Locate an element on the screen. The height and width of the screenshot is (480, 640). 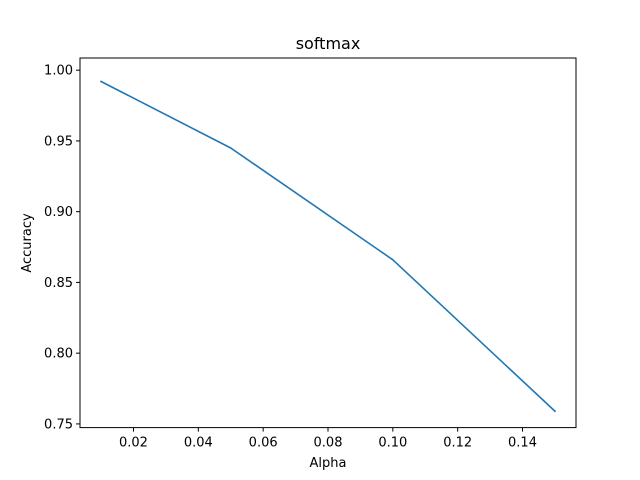
y-tick-label: 0.80 is located at coordinates (58, 354).